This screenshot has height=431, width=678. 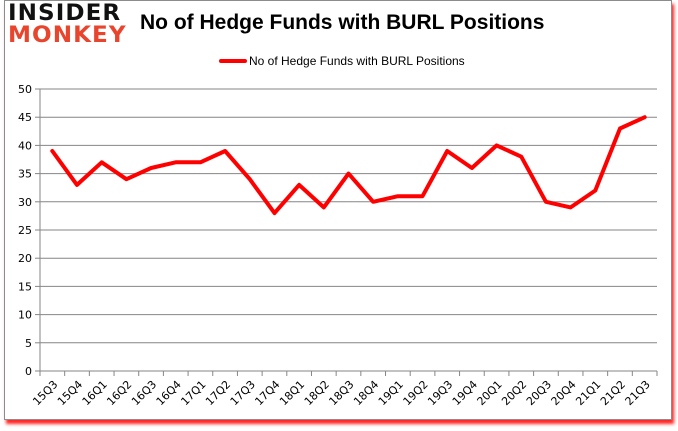 I want to click on x-tick-label: 15Q3, so click(x=45, y=393).